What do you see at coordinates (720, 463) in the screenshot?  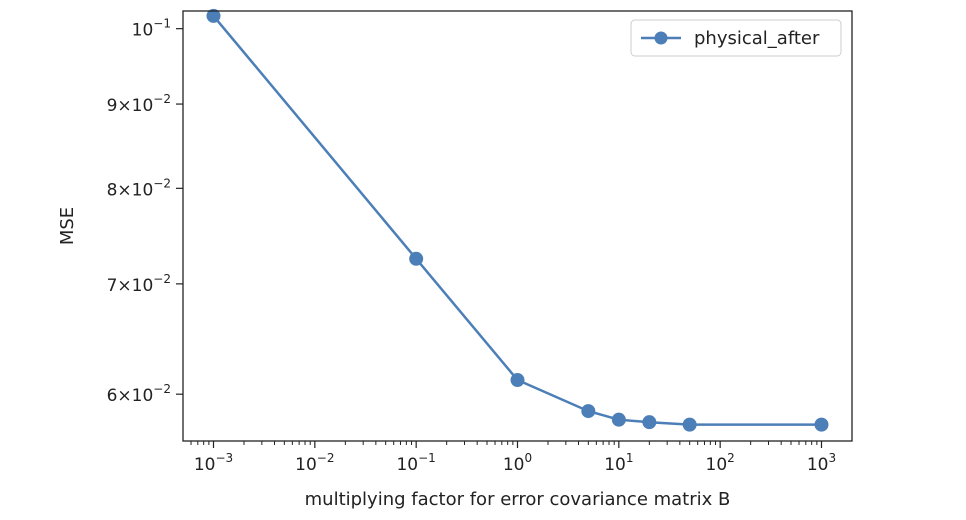 I see `x-tick-label: 10²` at bounding box center [720, 463].